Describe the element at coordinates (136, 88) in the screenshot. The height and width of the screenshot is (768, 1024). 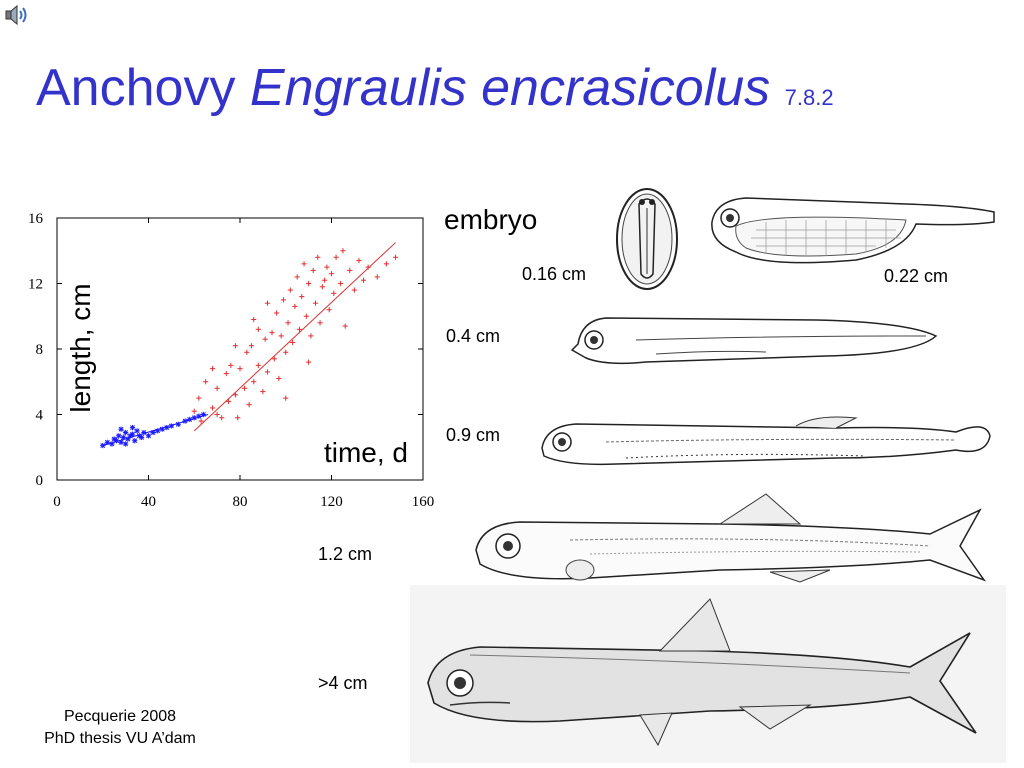
I see `title-common-name: Anchovy` at that location.